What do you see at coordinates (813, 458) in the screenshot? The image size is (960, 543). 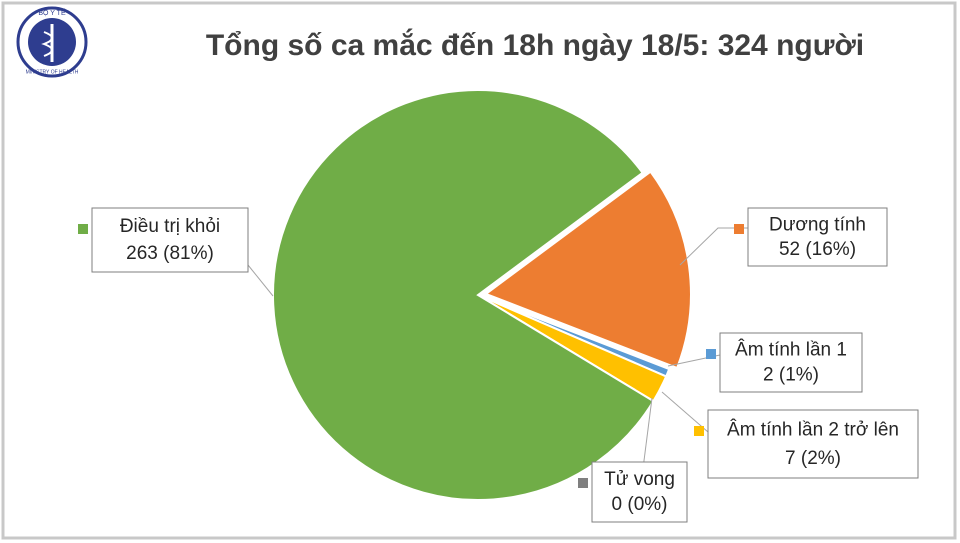 I see `data-label: 7 (2%)` at bounding box center [813, 458].